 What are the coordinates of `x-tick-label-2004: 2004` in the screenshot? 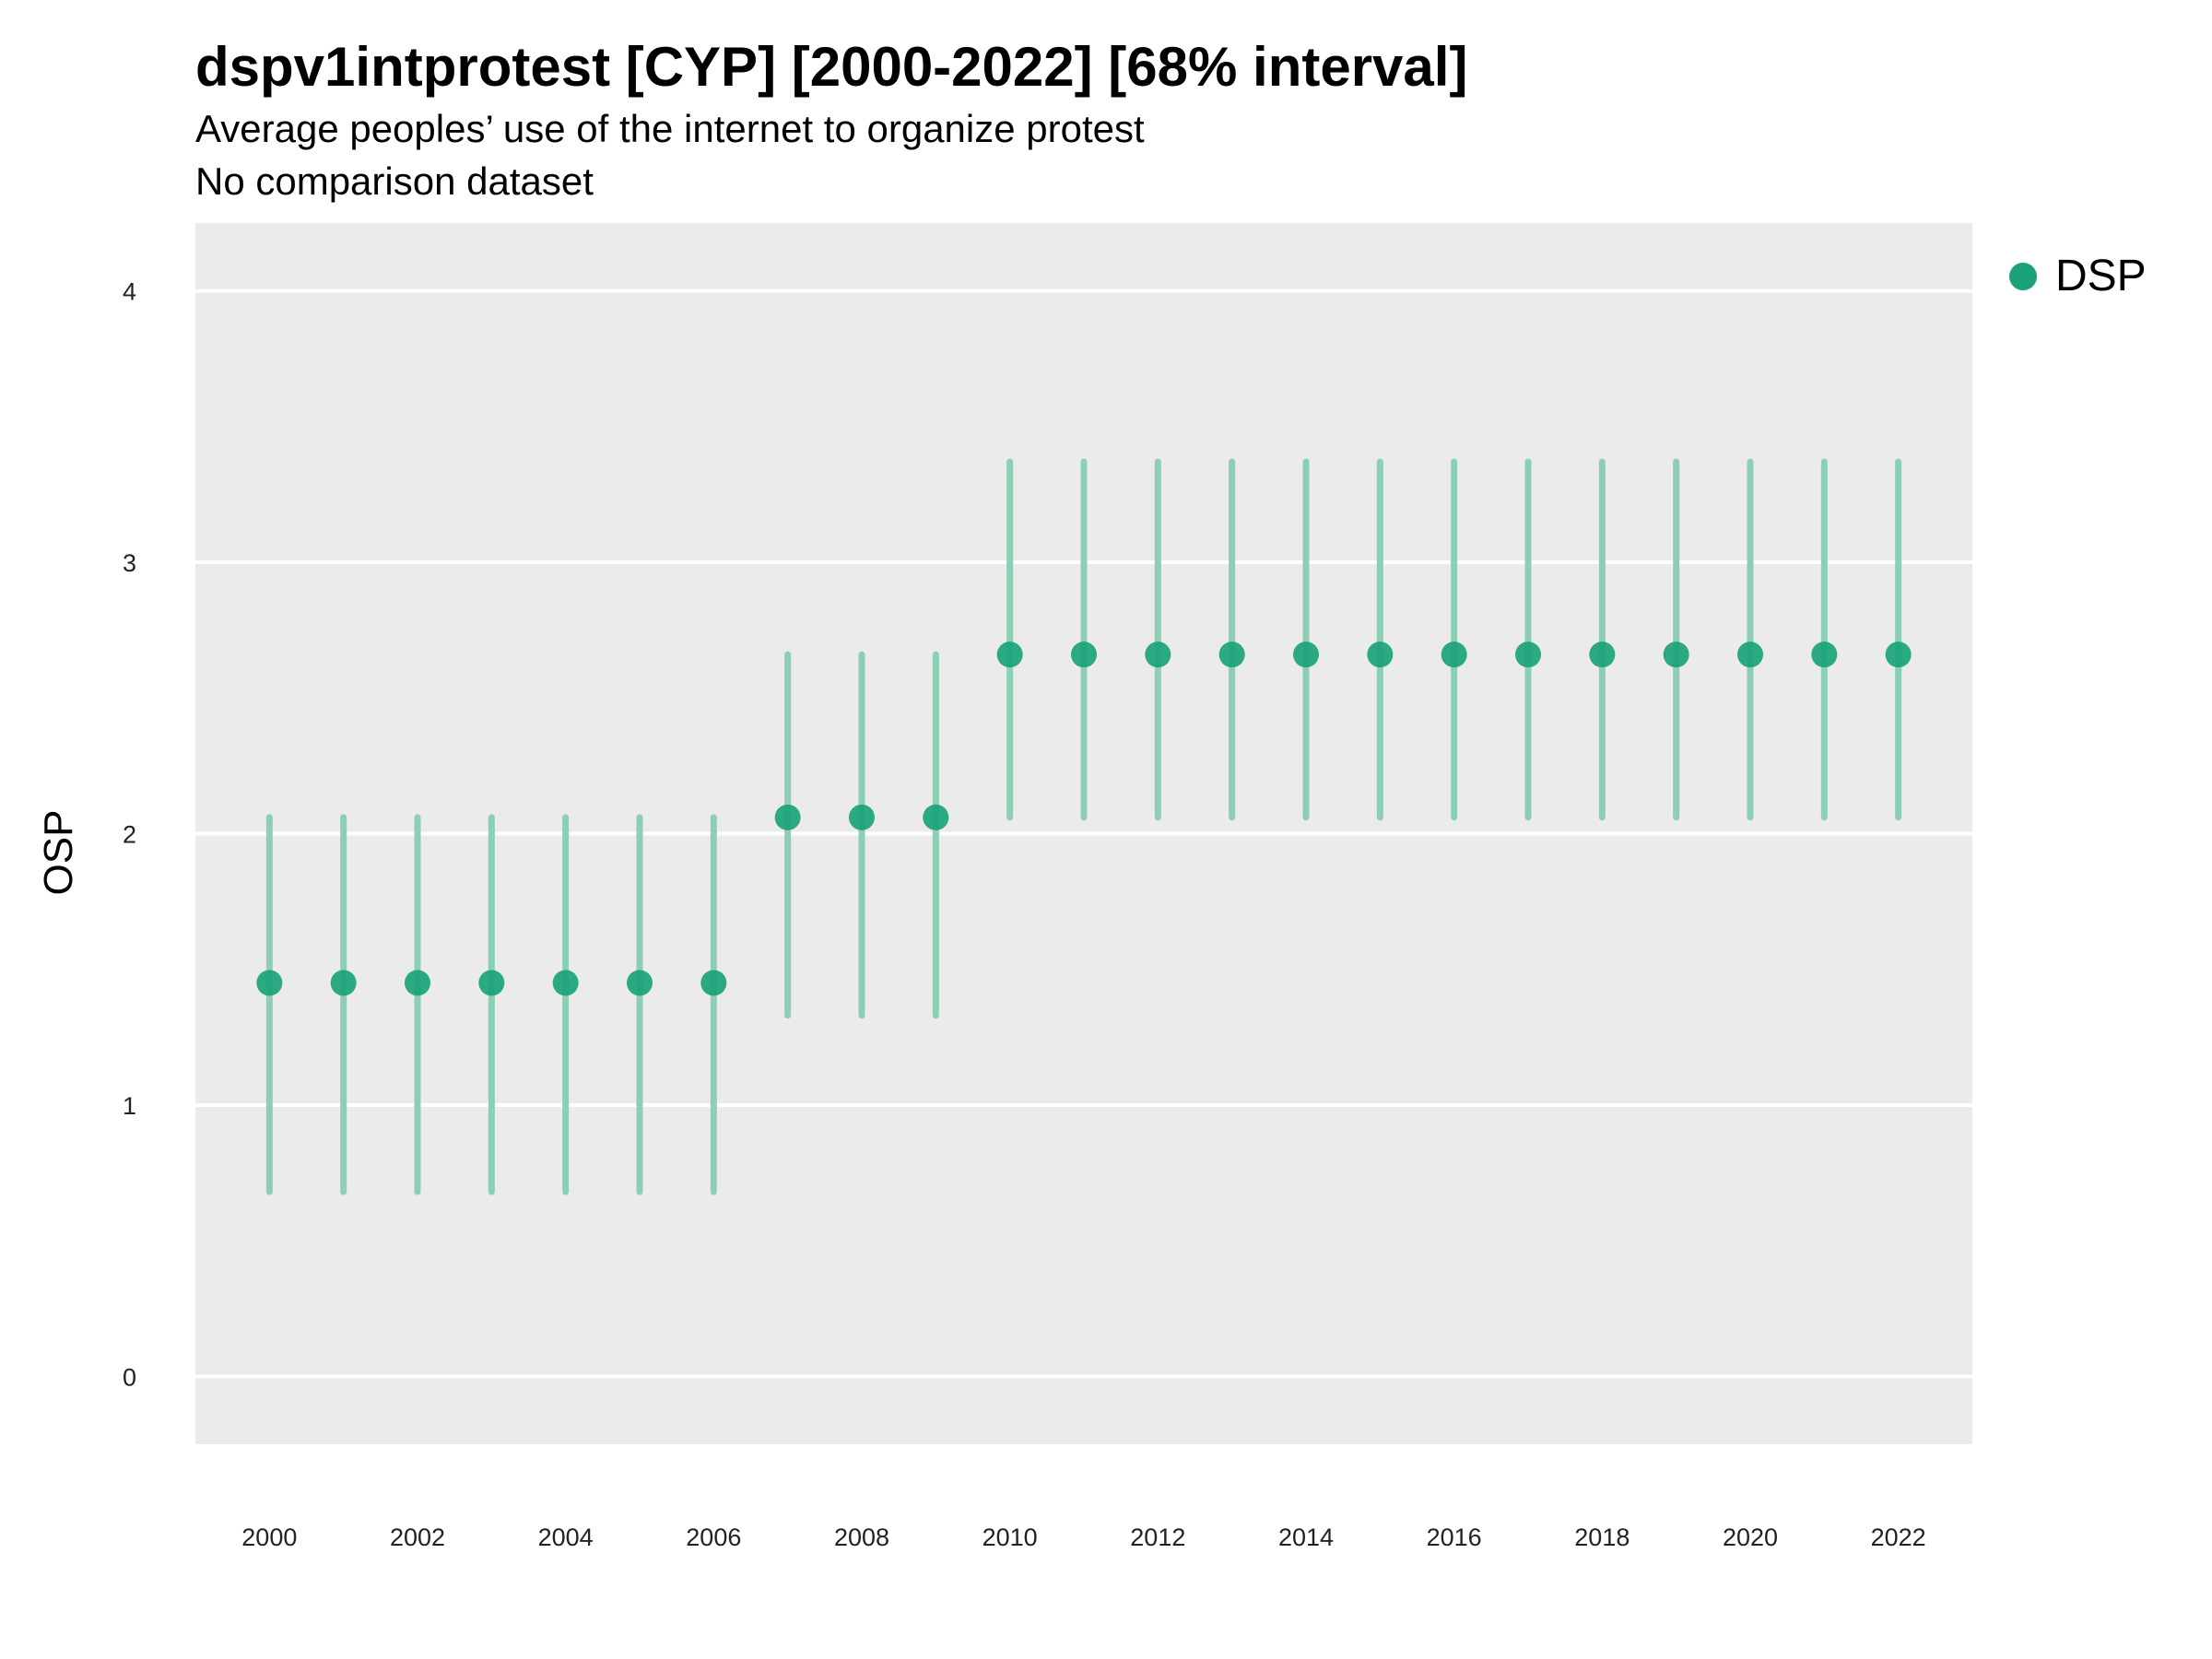 It's located at (566, 1537).